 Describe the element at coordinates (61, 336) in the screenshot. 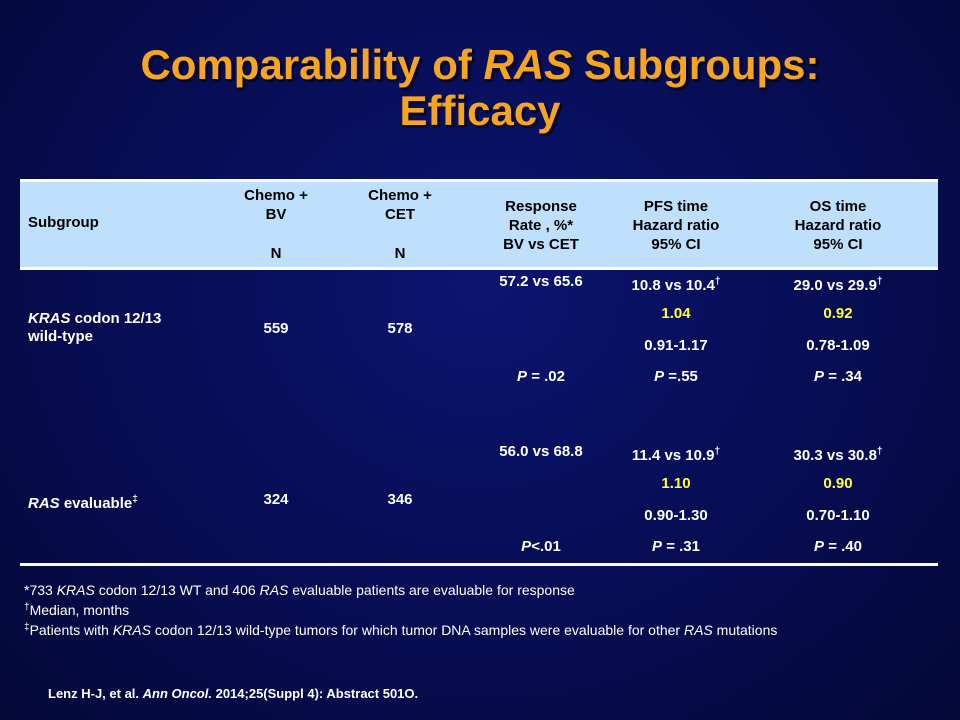

I see `row1-subgroup-line2: wild-type` at that location.